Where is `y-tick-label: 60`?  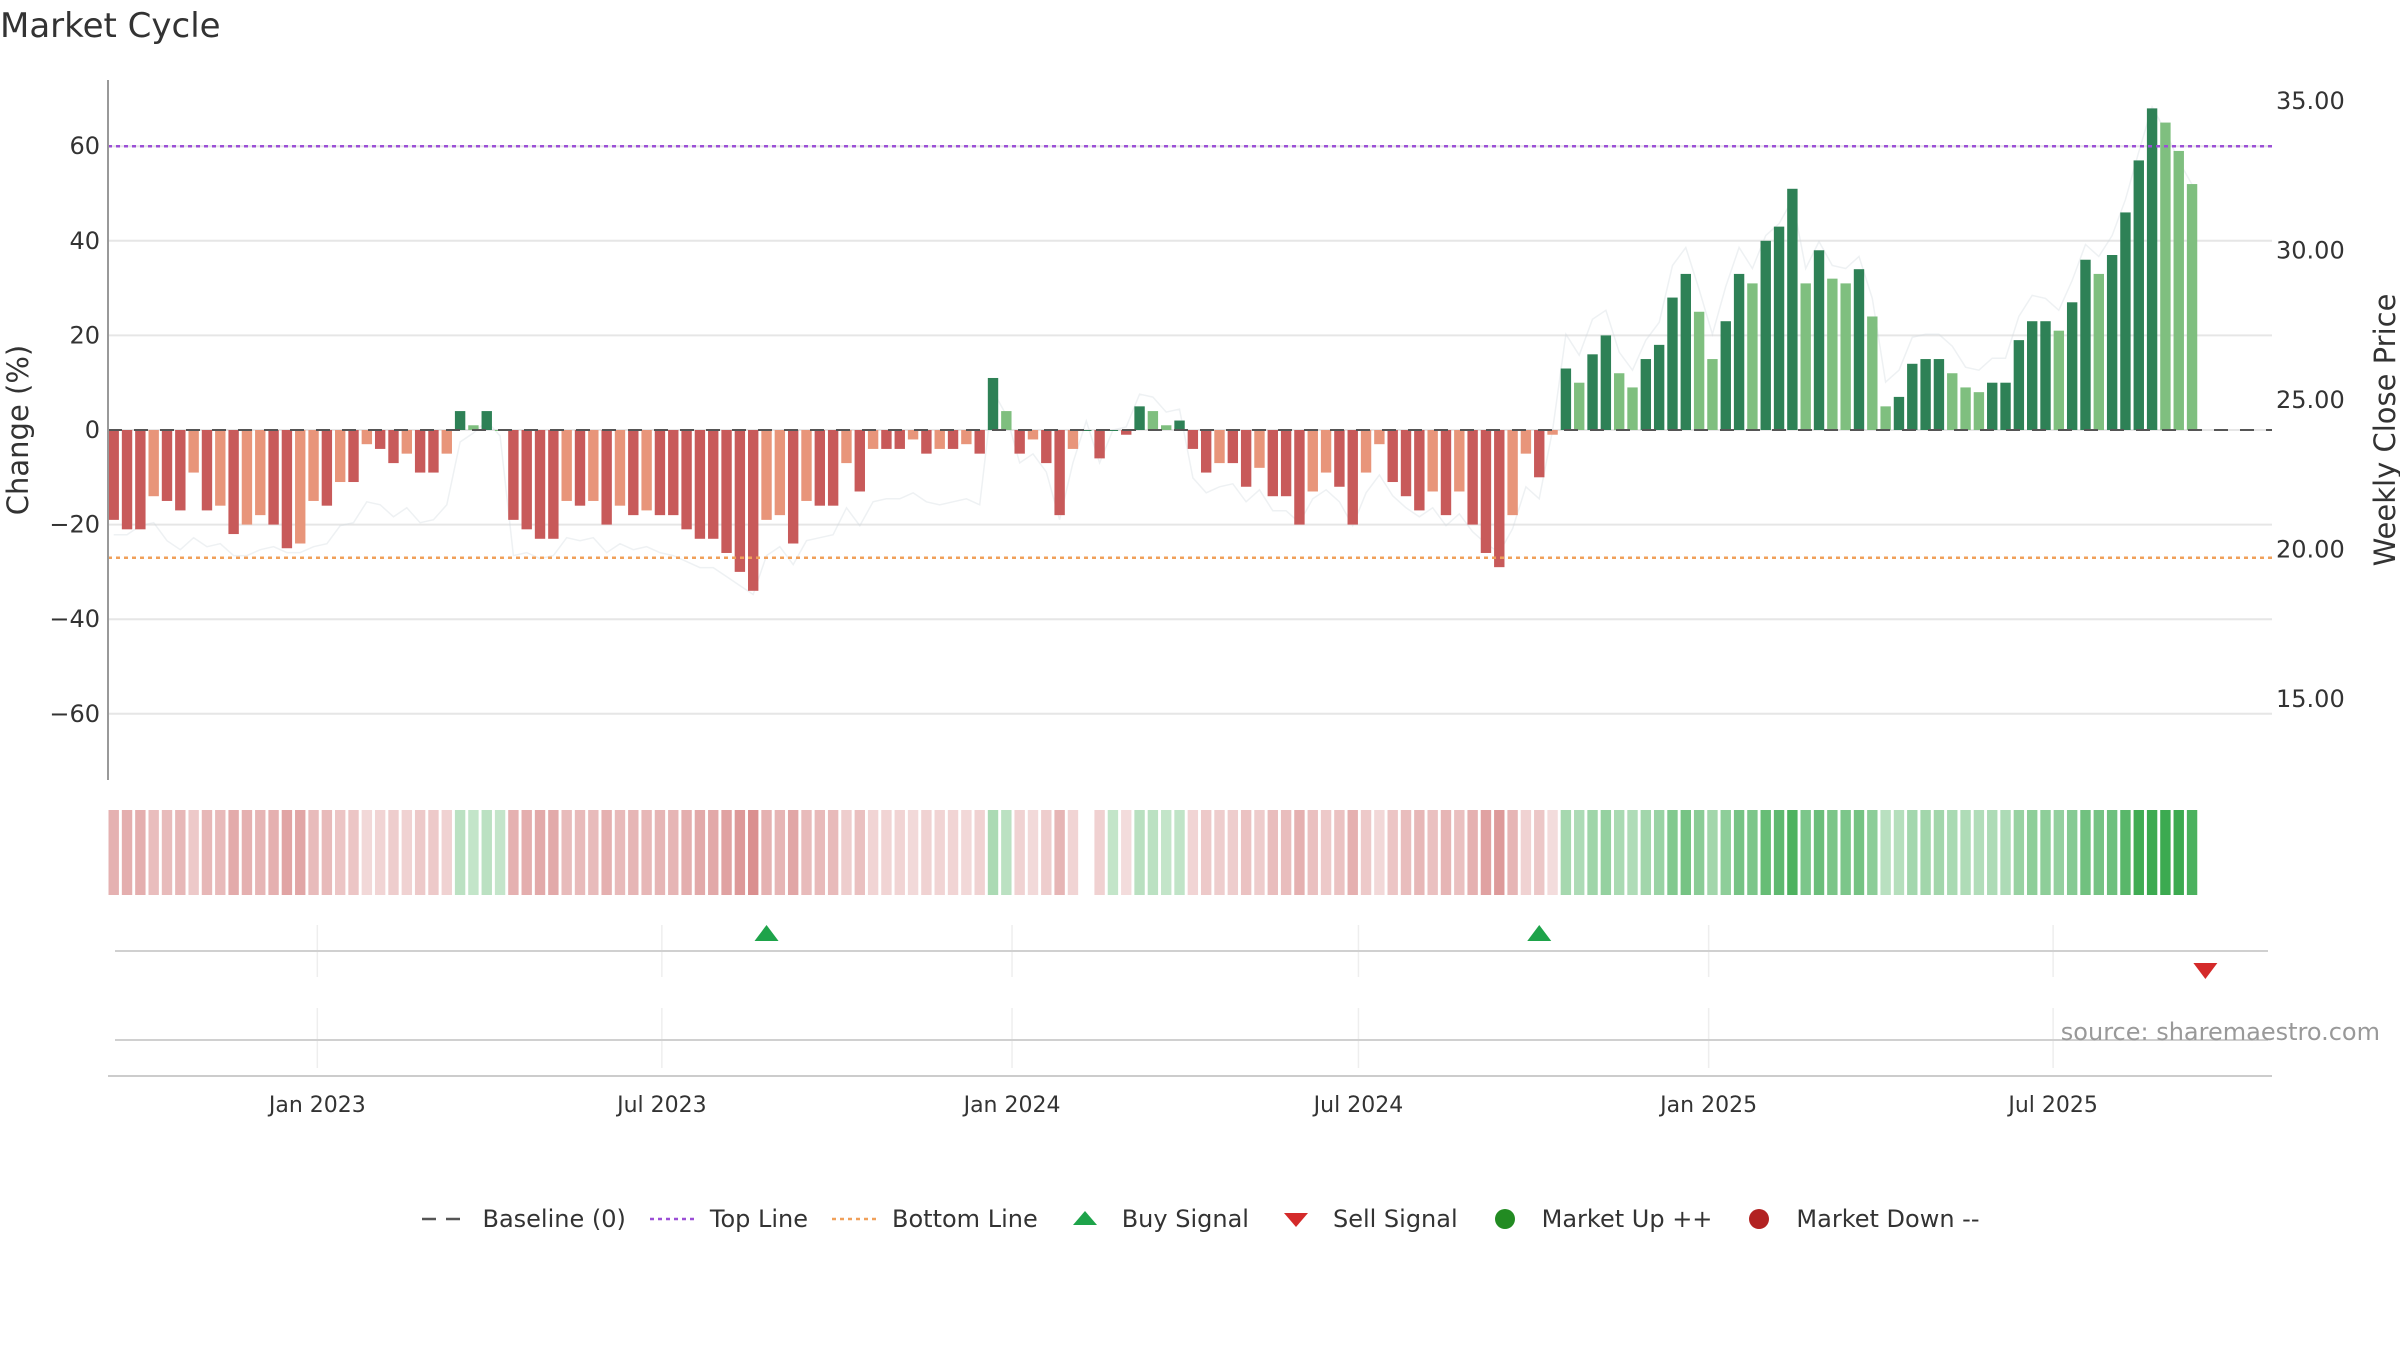
y-tick-label: 60 is located at coordinates (84, 146).